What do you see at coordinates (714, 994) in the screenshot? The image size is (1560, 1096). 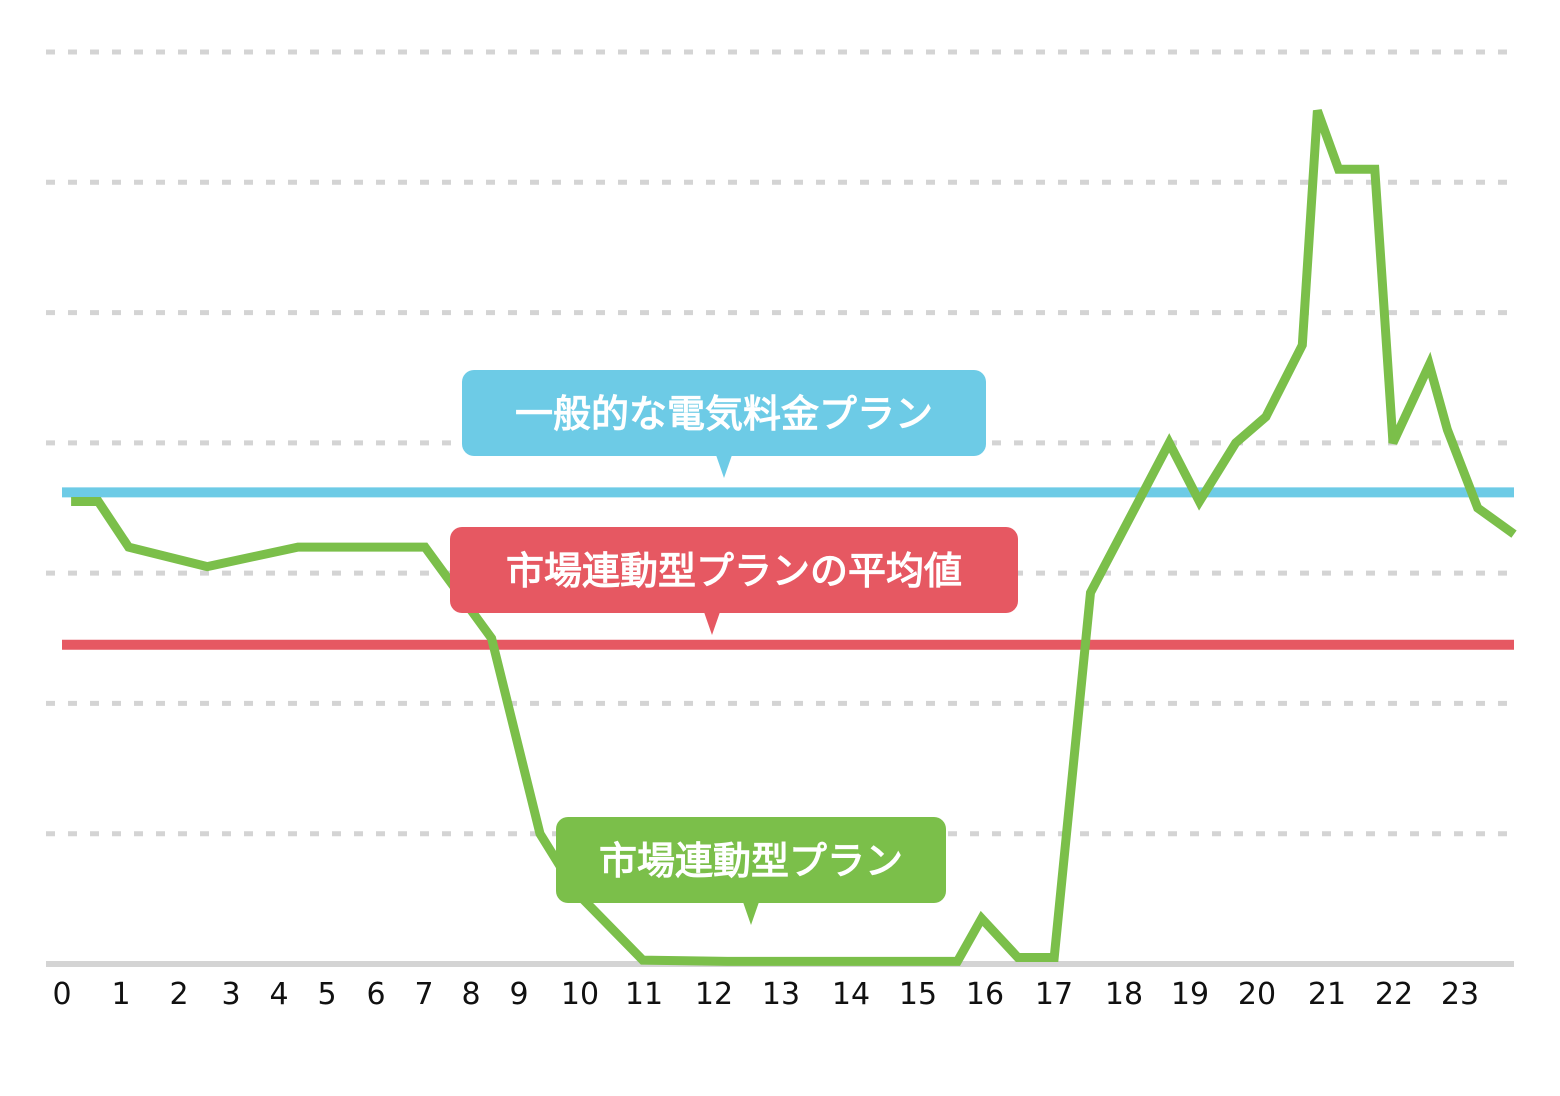 I see `x-tick-label: 12` at bounding box center [714, 994].